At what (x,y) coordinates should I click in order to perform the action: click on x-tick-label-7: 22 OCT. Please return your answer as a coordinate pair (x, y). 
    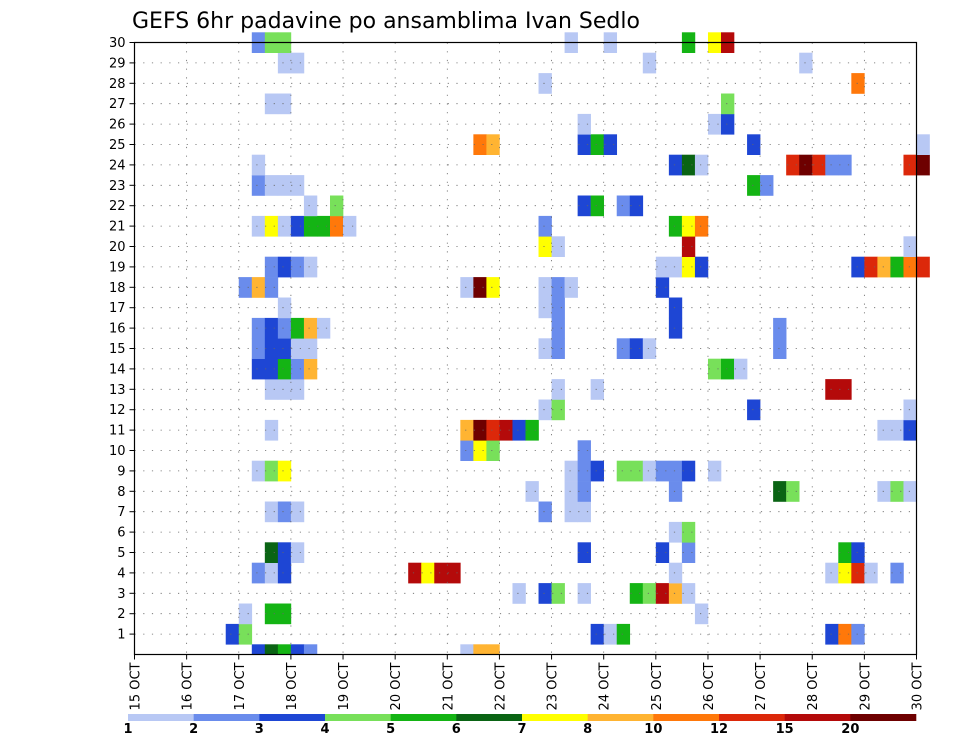
    Looking at the image, I should click on (500, 686).